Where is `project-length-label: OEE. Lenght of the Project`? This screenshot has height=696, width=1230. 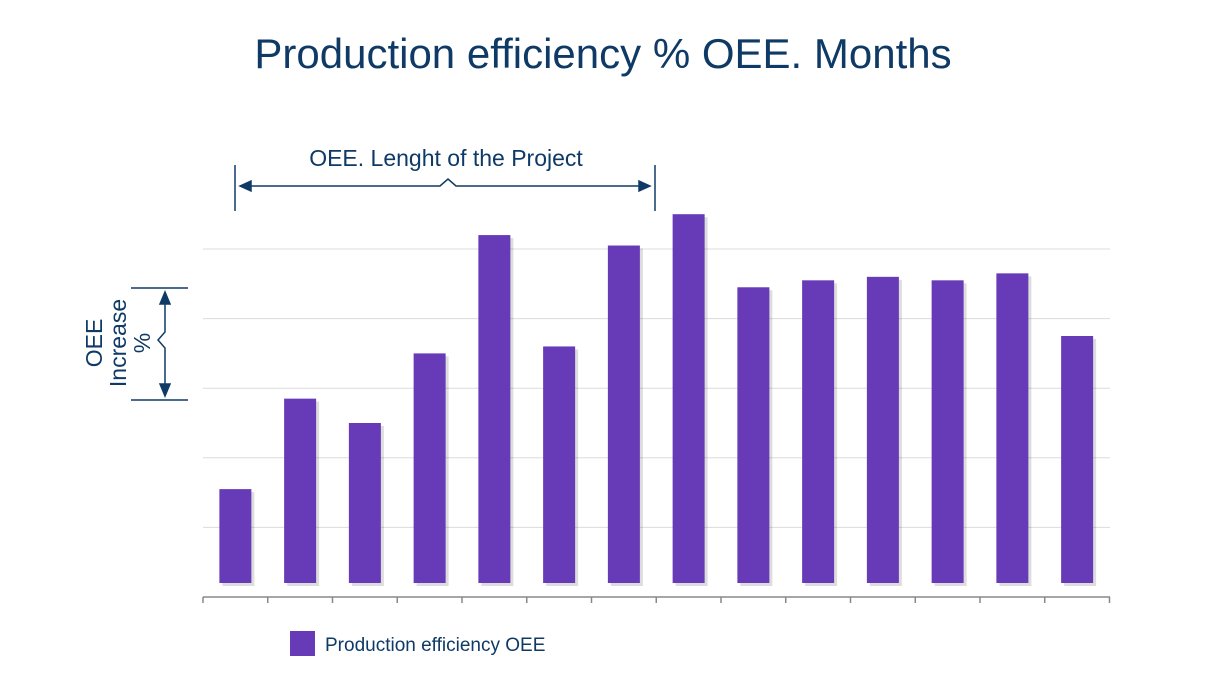 project-length-label: OEE. Lenght of the Project is located at coordinates (446, 158).